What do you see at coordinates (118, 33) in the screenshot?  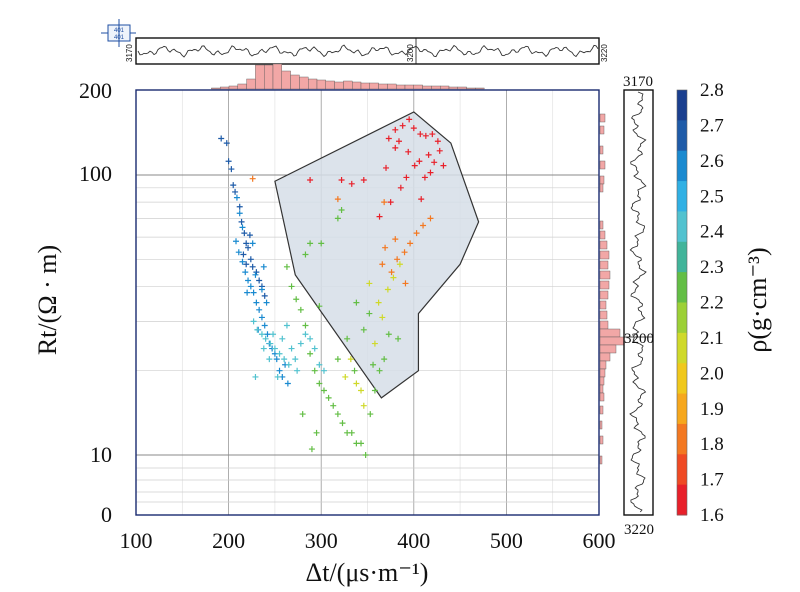 I see `track-header-icon: 401 401` at bounding box center [118, 33].